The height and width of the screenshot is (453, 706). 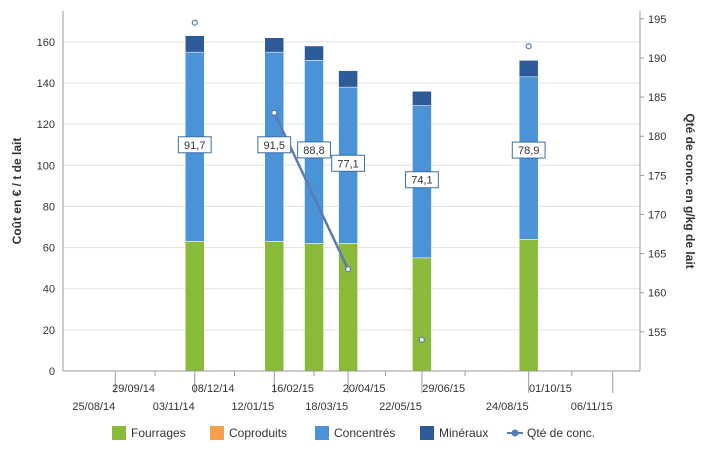 What do you see at coordinates (550, 389) in the screenshot?
I see `x-tick-label: 01/10/15` at bounding box center [550, 389].